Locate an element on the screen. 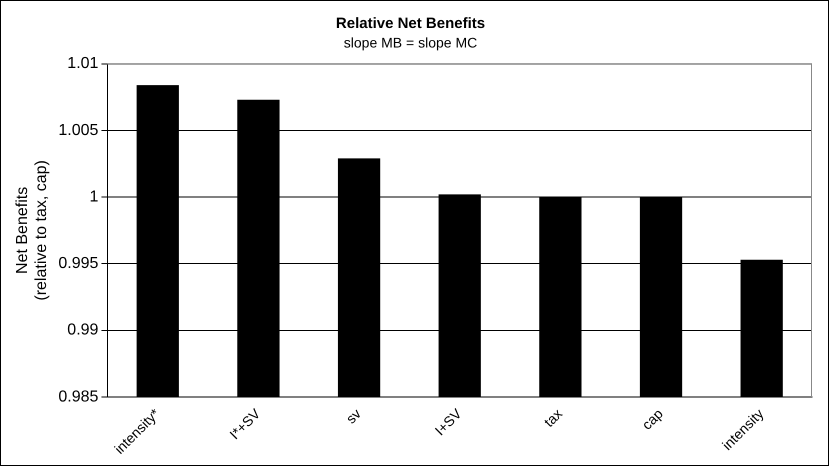 The height and width of the screenshot is (466, 829). y-tick-label: 1.01 is located at coordinates (83, 63).